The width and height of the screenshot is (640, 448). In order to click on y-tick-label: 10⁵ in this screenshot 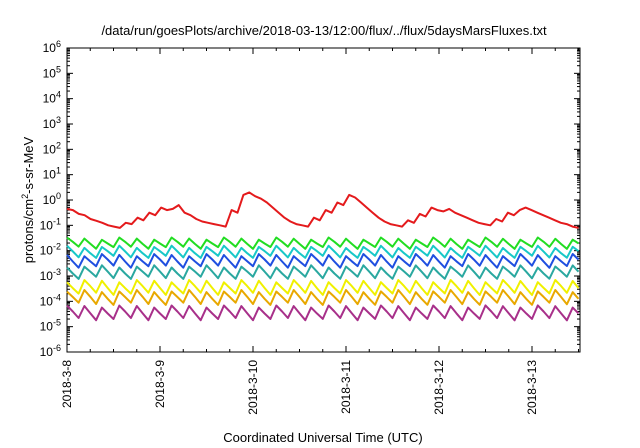, I will do `click(52, 72)`.